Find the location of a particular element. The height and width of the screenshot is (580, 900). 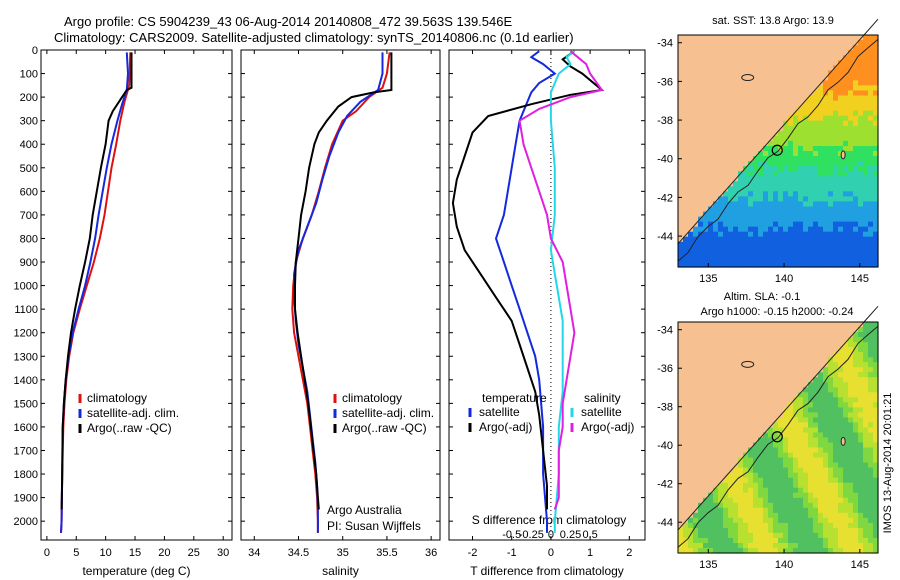

y-tick-label: 700 is located at coordinates (29, 216).